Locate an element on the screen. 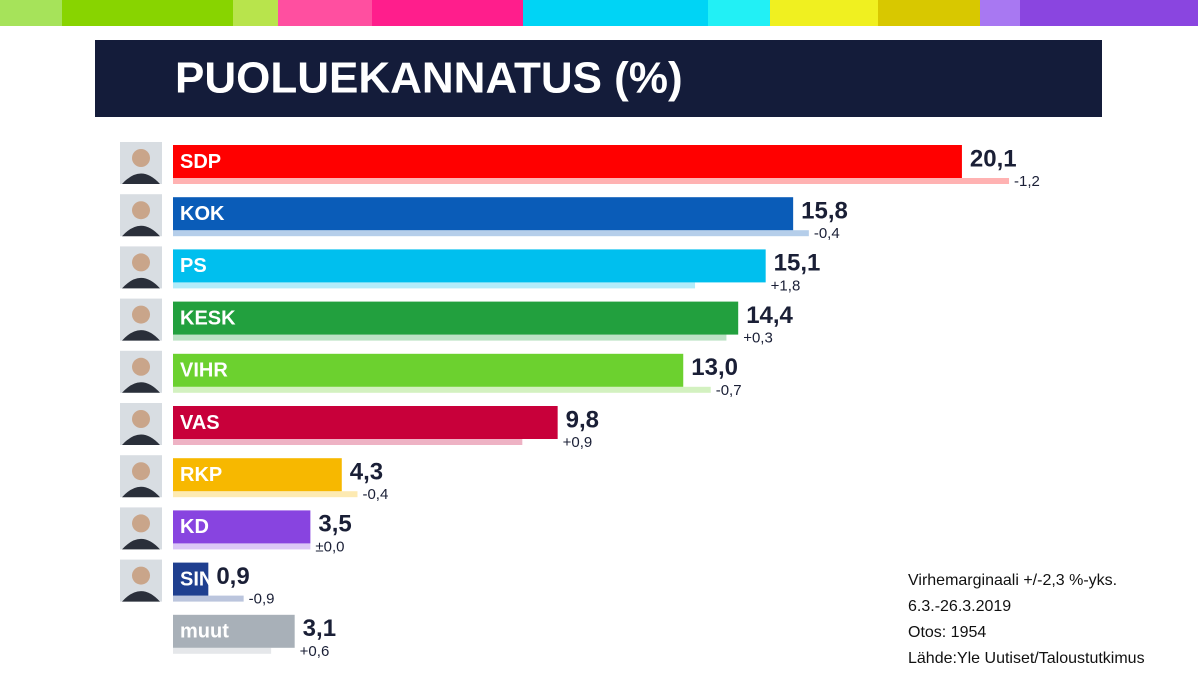 This screenshot has height=674, width=1198. value-label: 3,5 is located at coordinates (334, 524).